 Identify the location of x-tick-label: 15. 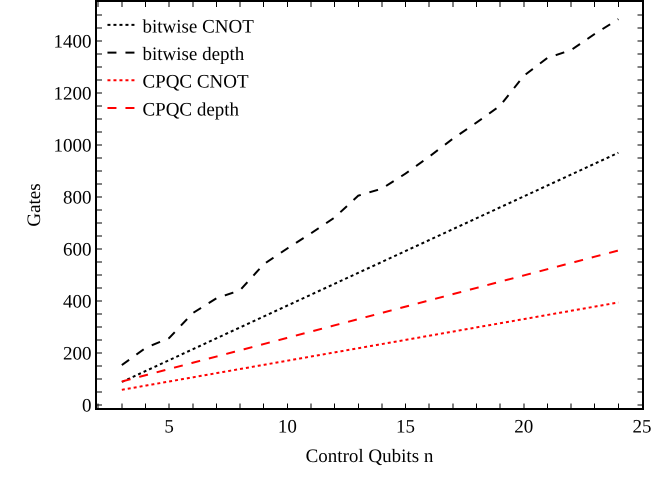
(406, 427).